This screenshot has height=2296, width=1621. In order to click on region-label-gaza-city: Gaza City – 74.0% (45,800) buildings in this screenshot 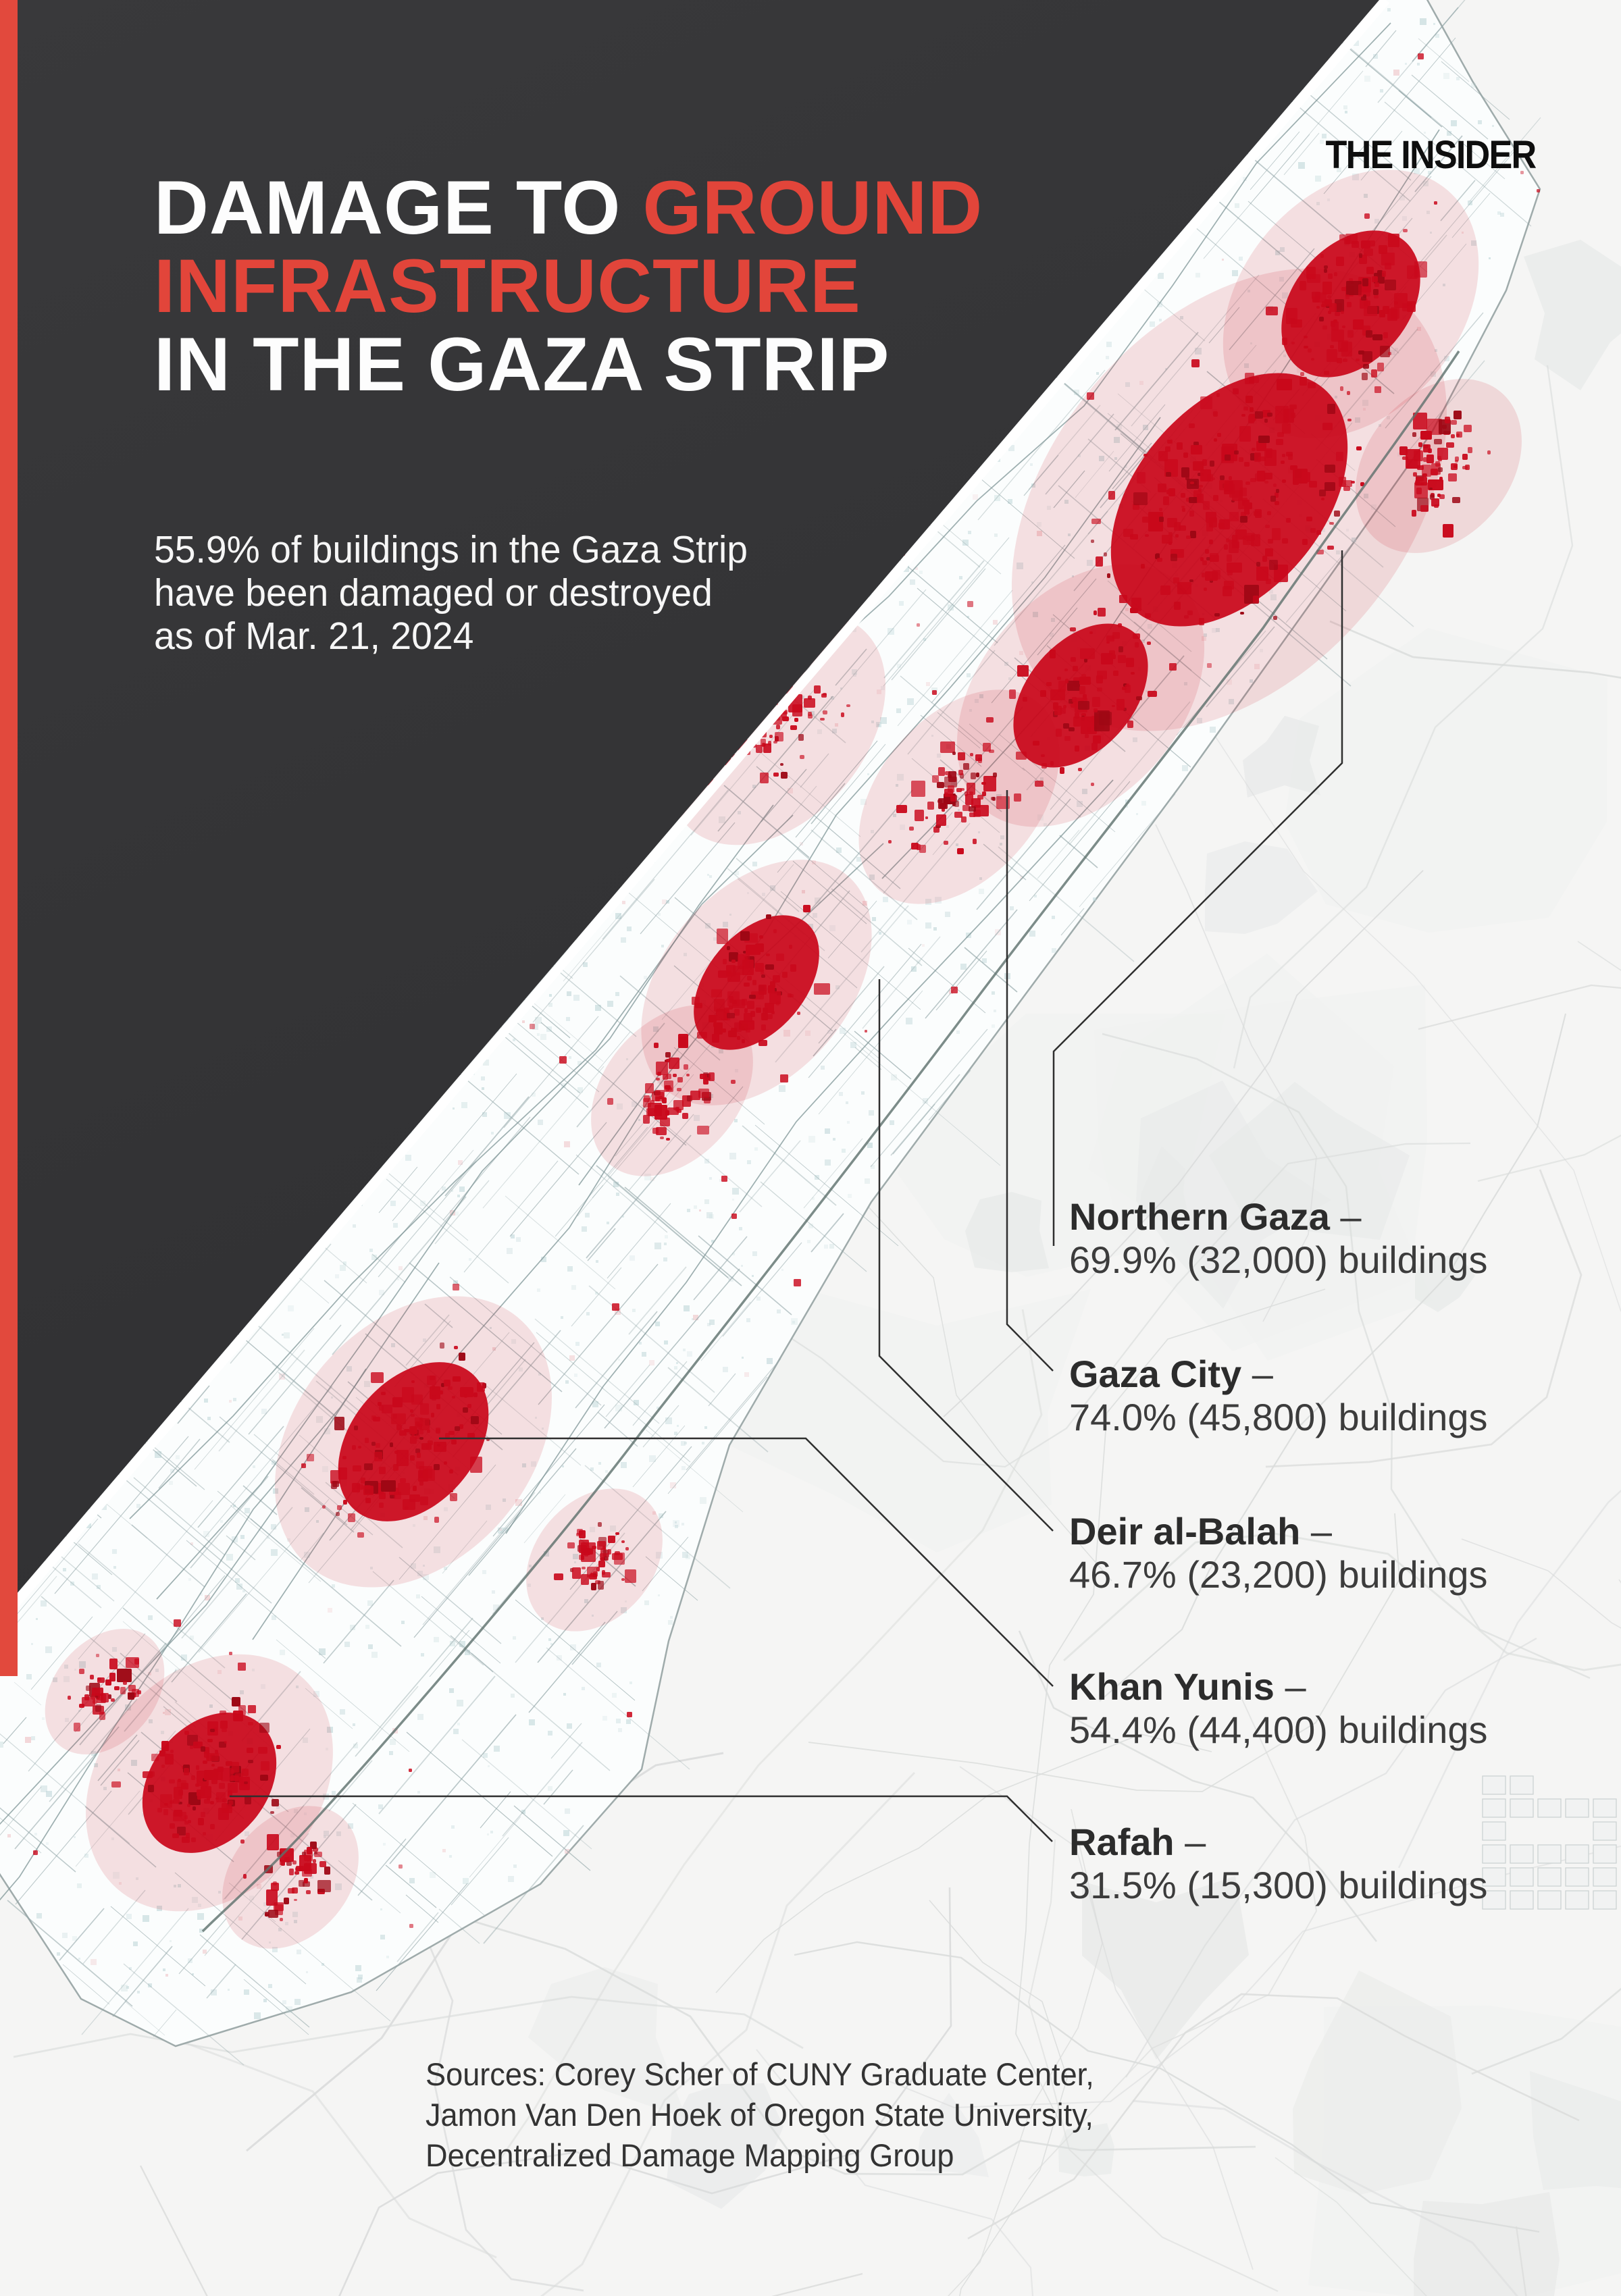, I will do `click(1278, 1396)`.